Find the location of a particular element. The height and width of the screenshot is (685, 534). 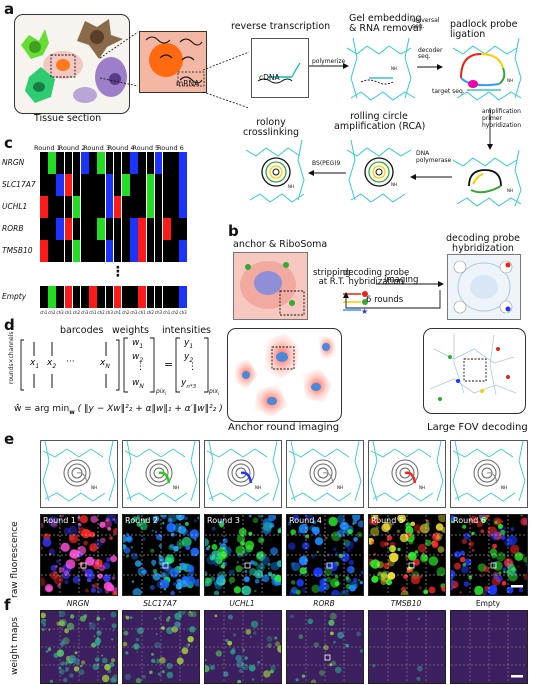

cycle-arrows is located at coordinates (393, 295).